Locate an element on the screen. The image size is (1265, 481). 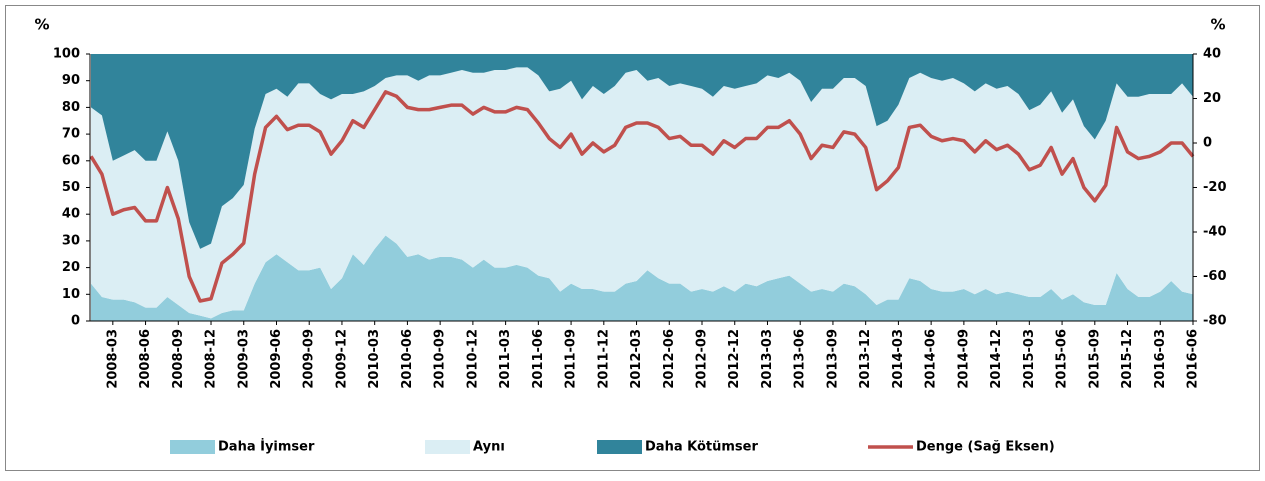
y2-tick-label: 20 is located at coordinates (1212, 98).